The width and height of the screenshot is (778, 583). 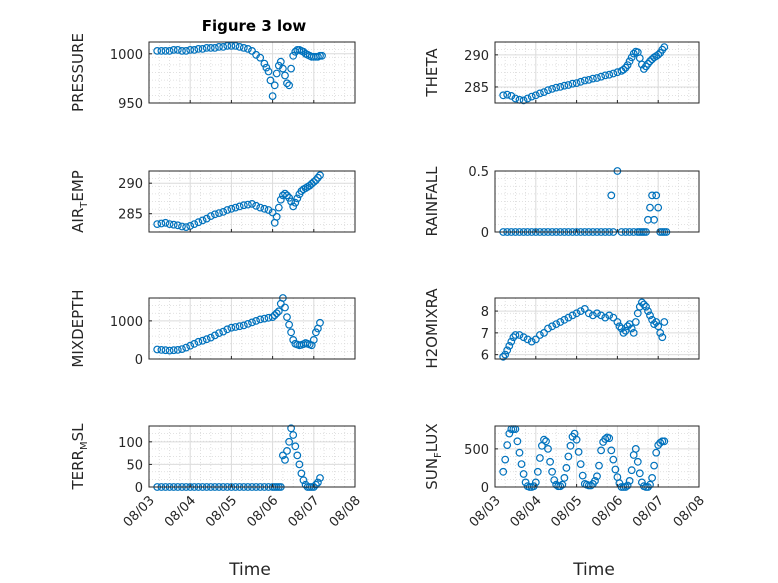 What do you see at coordinates (126, 55) in the screenshot?
I see `y-tick-label: 1000` at bounding box center [126, 55].